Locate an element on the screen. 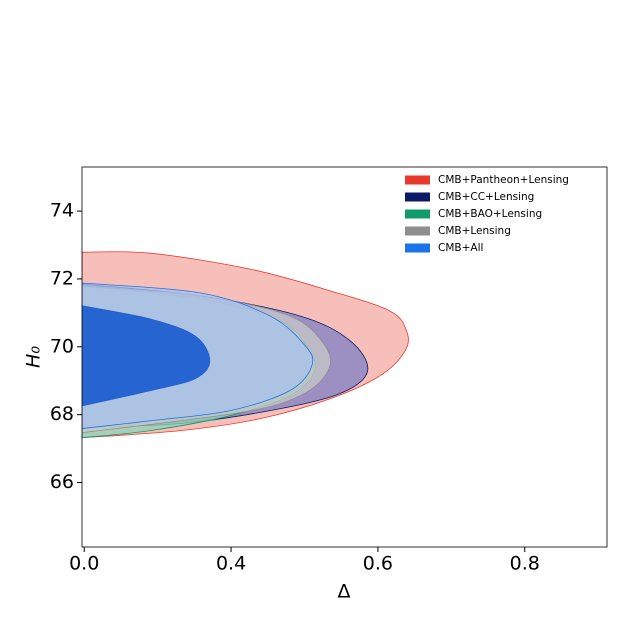 The width and height of the screenshot is (620, 628). y-axis-label: H₀ is located at coordinates (34, 357).